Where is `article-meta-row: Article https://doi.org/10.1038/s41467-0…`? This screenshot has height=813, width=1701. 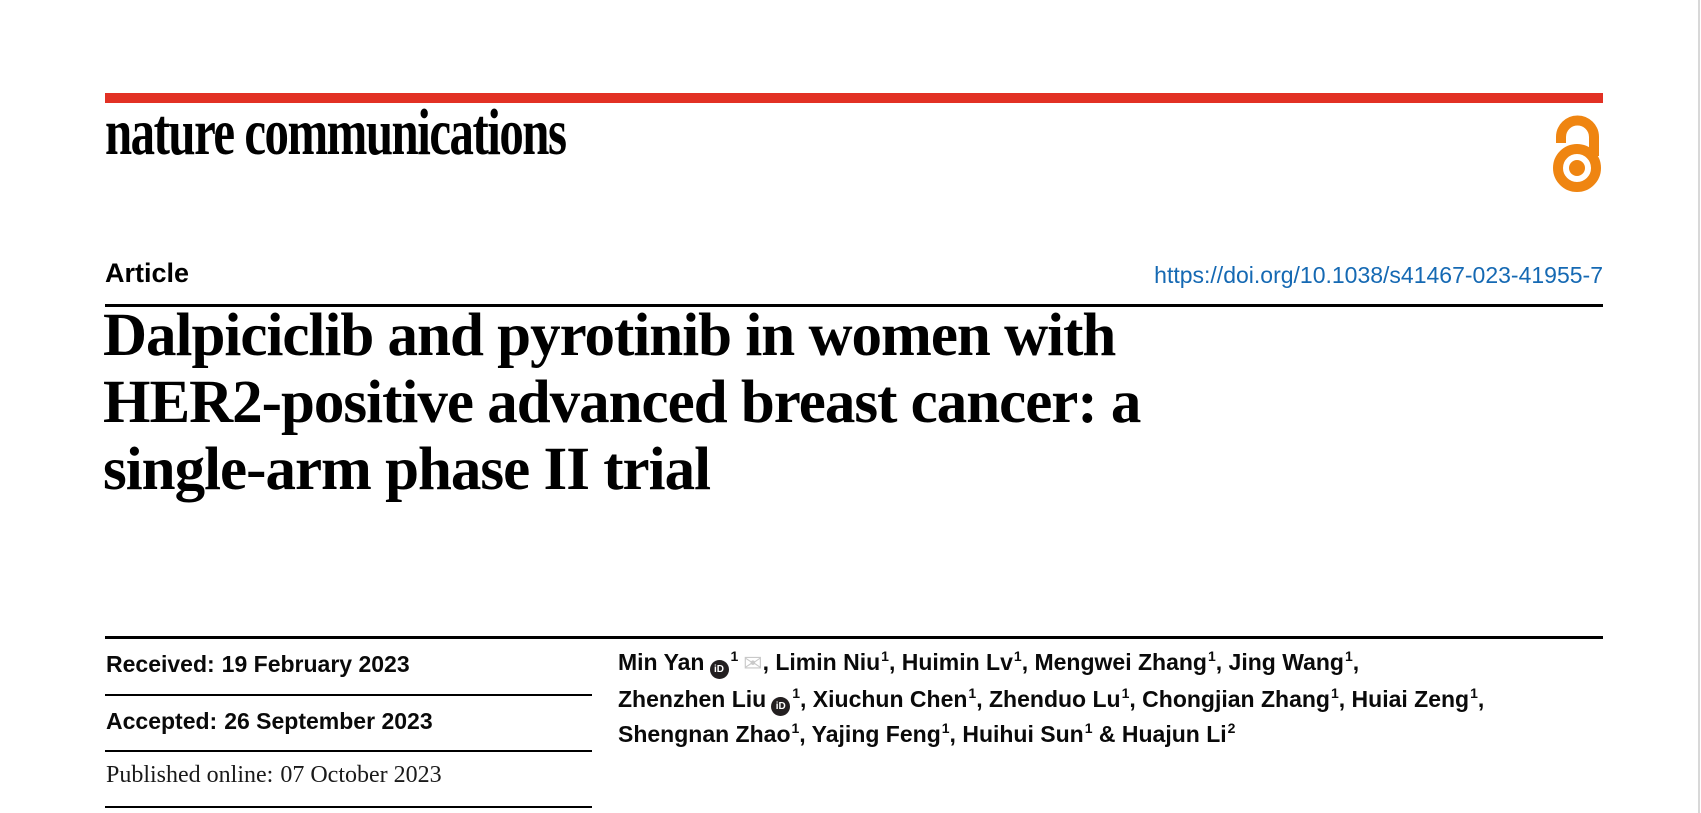 article-meta-row: Article https://doi.org/10.1038/s41467-0… is located at coordinates (854, 273).